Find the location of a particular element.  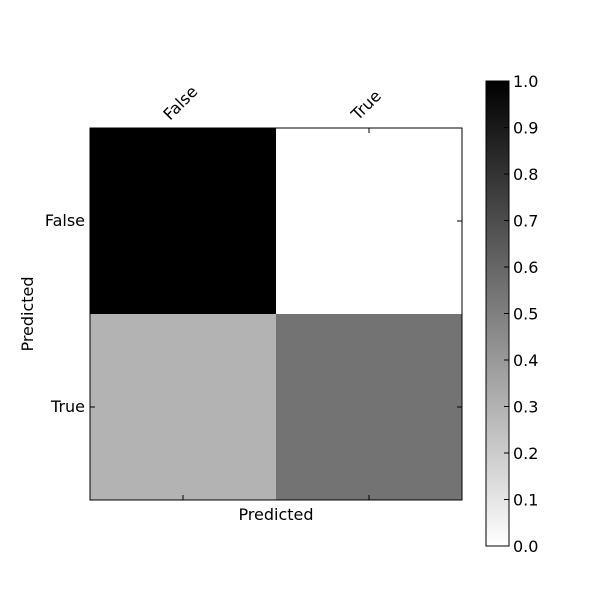

colorbar-tick-label-0-4: 0.4 is located at coordinates (525, 360).